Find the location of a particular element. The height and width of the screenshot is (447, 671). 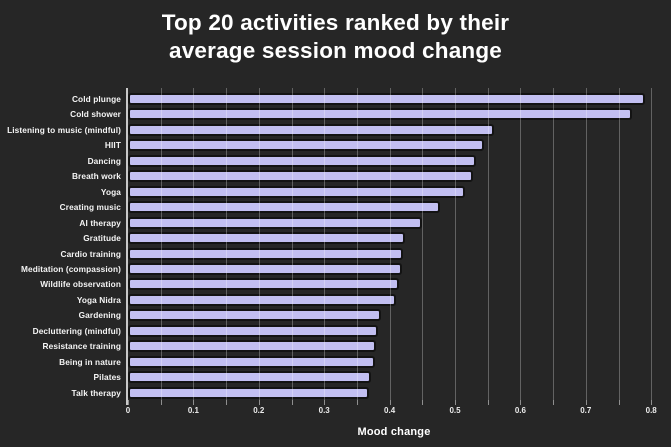

axis-tick-label: 0.3 is located at coordinates (324, 410).